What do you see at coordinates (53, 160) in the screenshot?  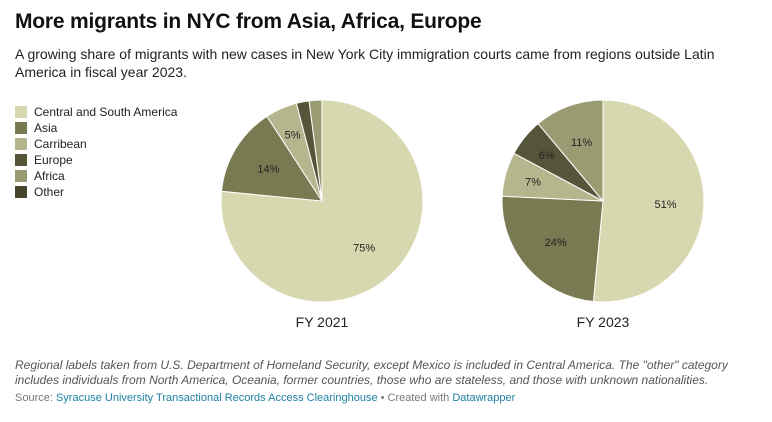 I see `legend-label: Europe` at bounding box center [53, 160].